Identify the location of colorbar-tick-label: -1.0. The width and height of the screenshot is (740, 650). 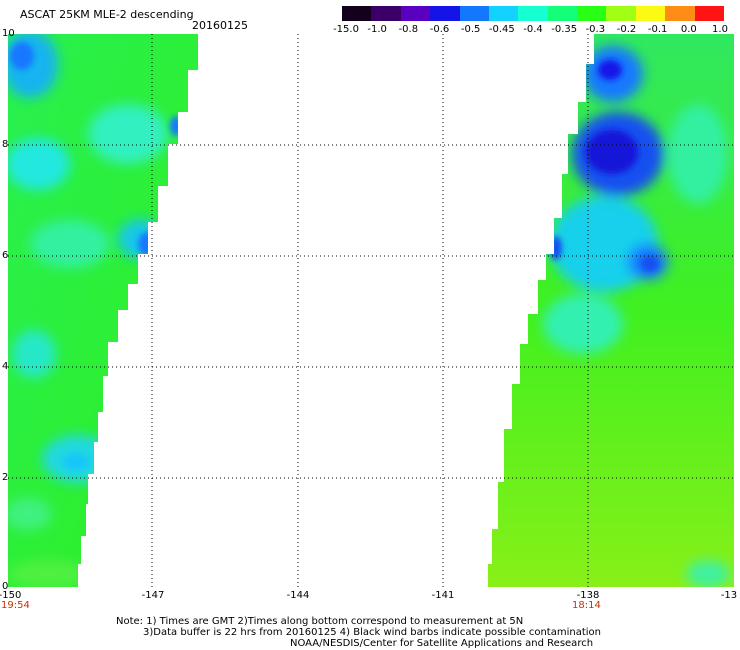
(377, 29).